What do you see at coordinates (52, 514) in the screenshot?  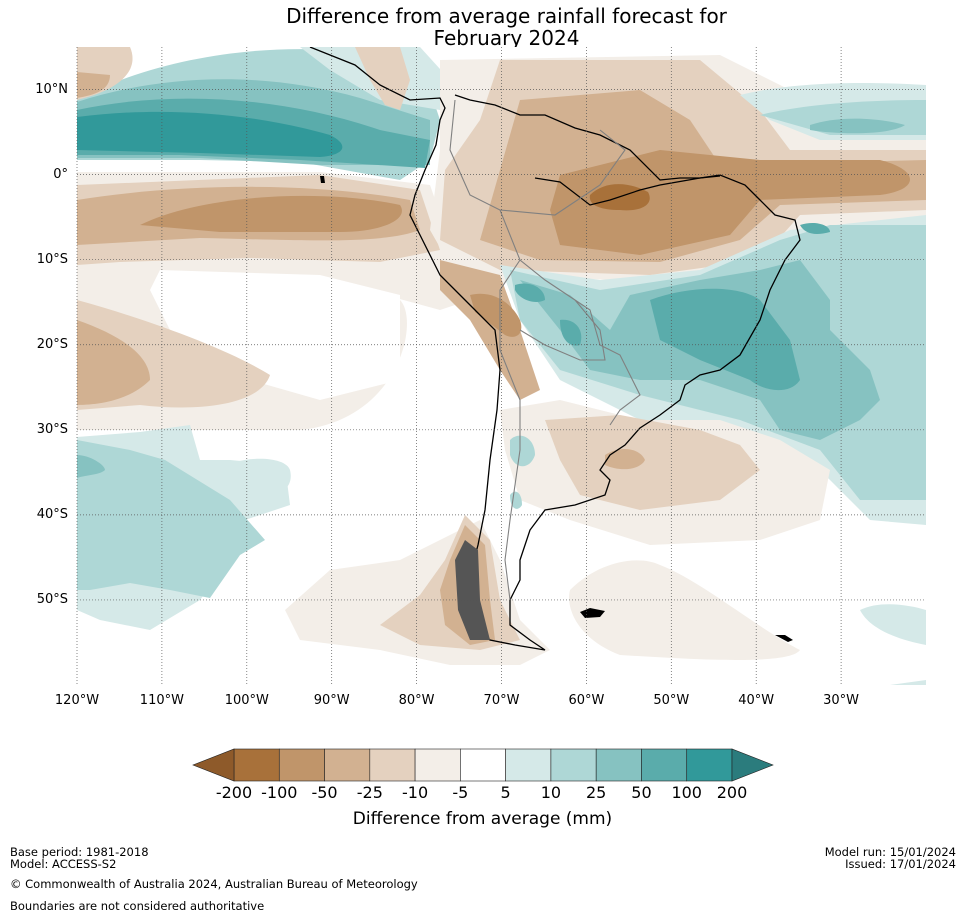 I see `latitude-label: 40°S` at bounding box center [52, 514].